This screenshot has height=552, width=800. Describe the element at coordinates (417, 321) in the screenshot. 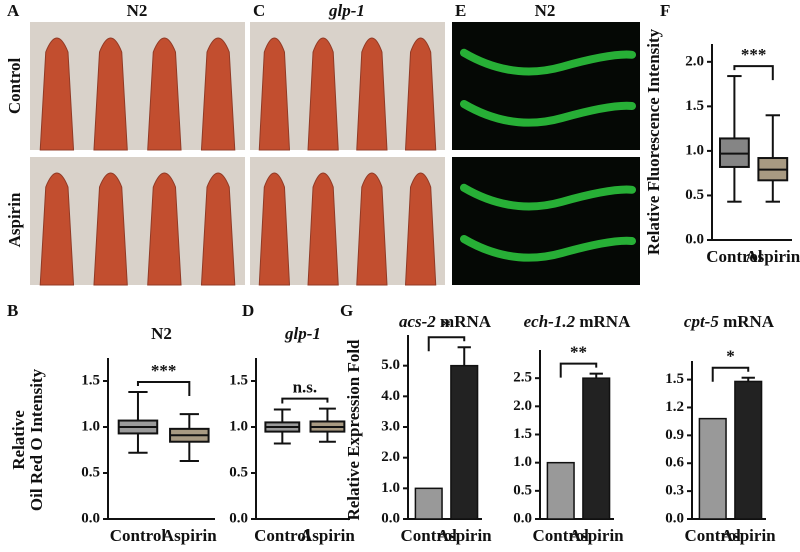

I see `title-gene: acs-2` at that location.